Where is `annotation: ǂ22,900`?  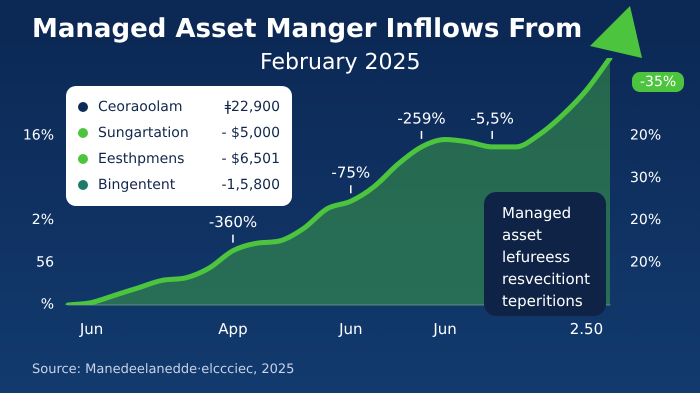
annotation: ǂ22,900 is located at coordinates (252, 107).